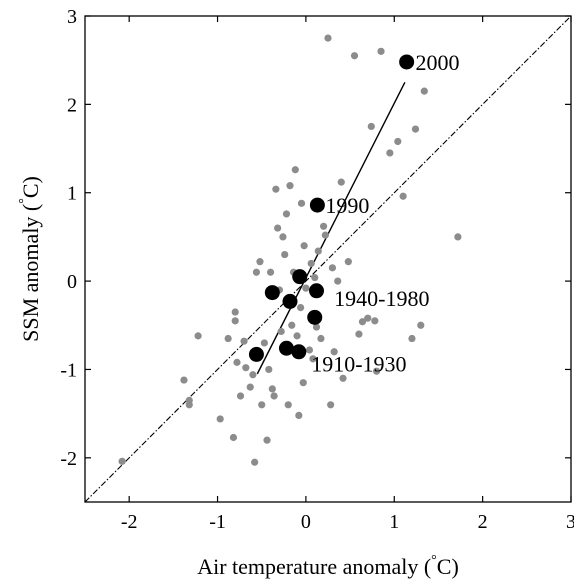 The image size is (574, 583). I want to click on annotations: 2000 1990 1940-1980 1910-1930, so click(385, 213).